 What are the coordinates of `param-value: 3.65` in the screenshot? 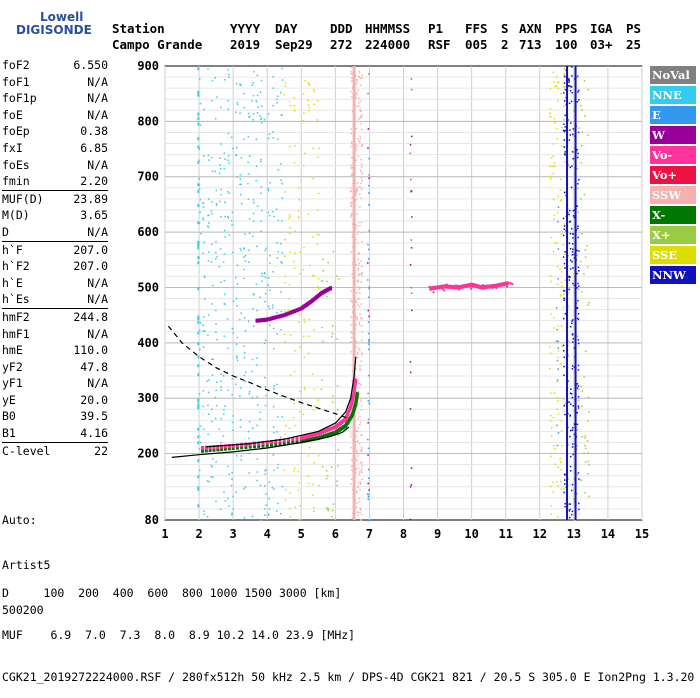 It's located at (94, 215).